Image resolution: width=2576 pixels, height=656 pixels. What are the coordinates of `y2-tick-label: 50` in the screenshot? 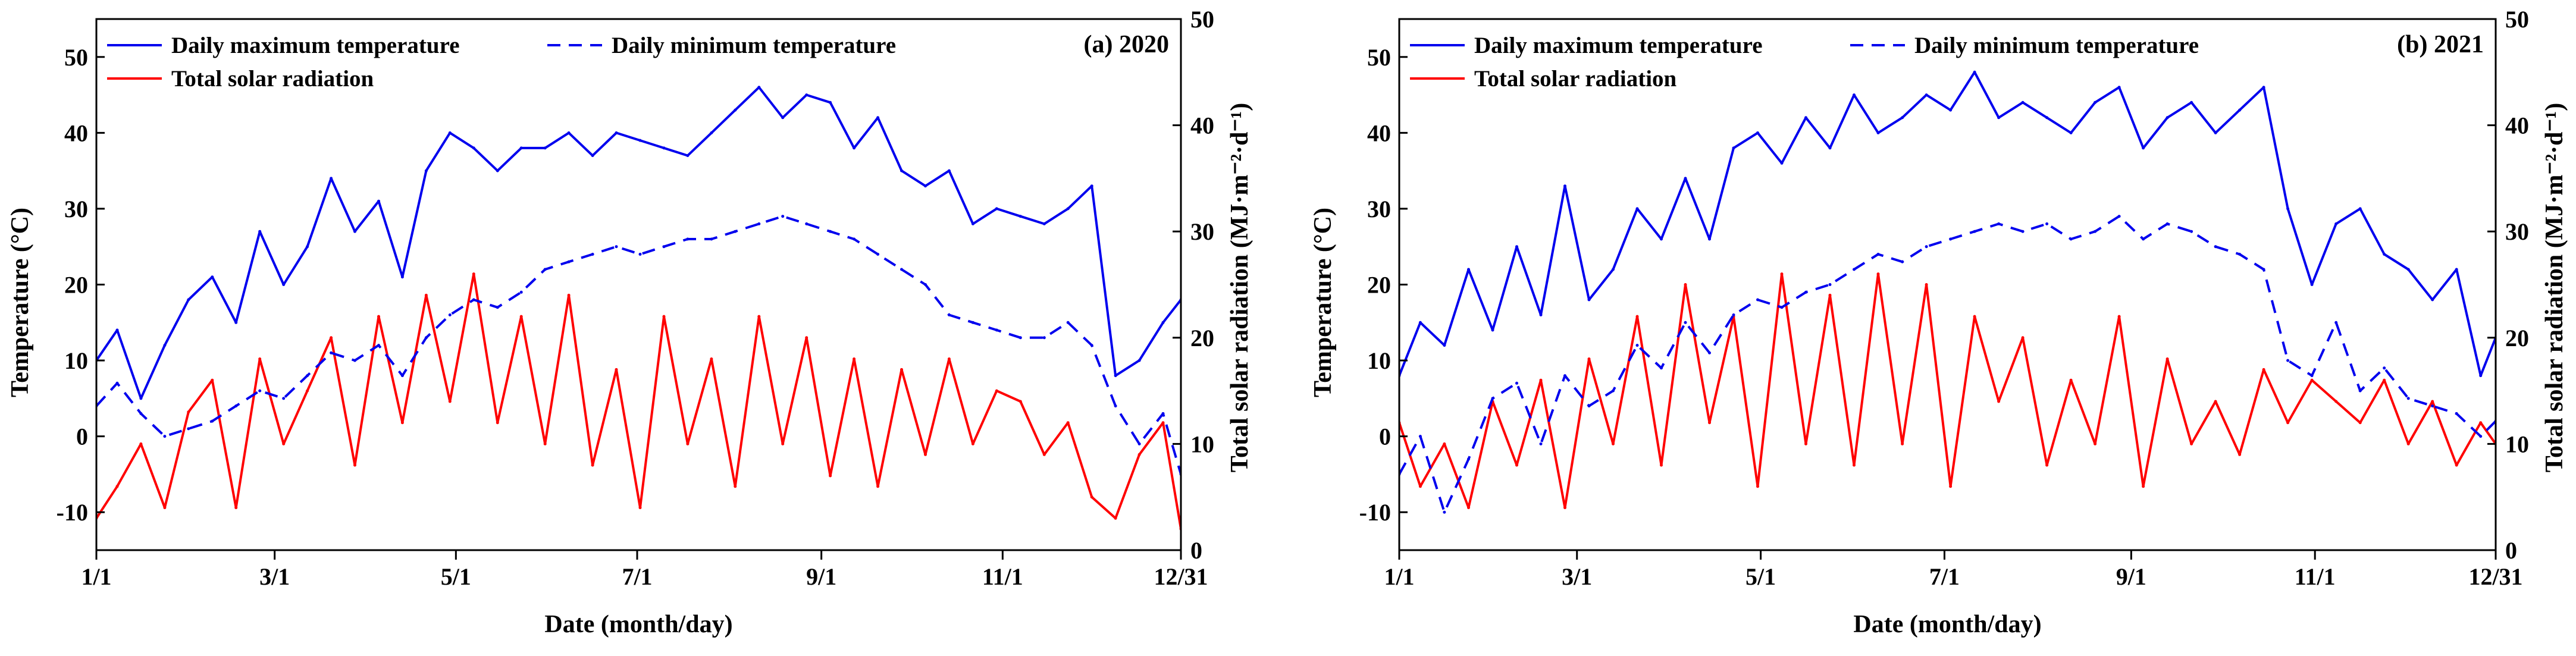 It's located at (1202, 20).